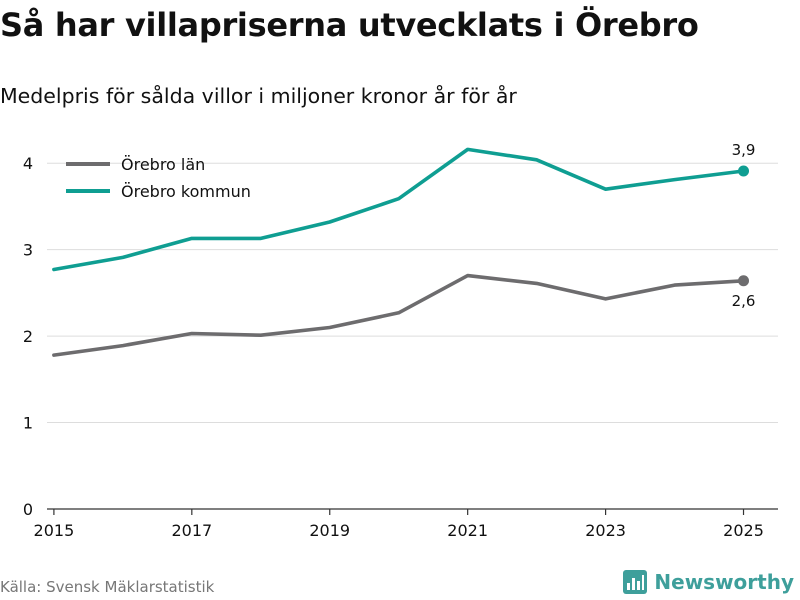  Describe the element at coordinates (191, 530) in the screenshot. I see `x-tick-label: 2017` at that location.